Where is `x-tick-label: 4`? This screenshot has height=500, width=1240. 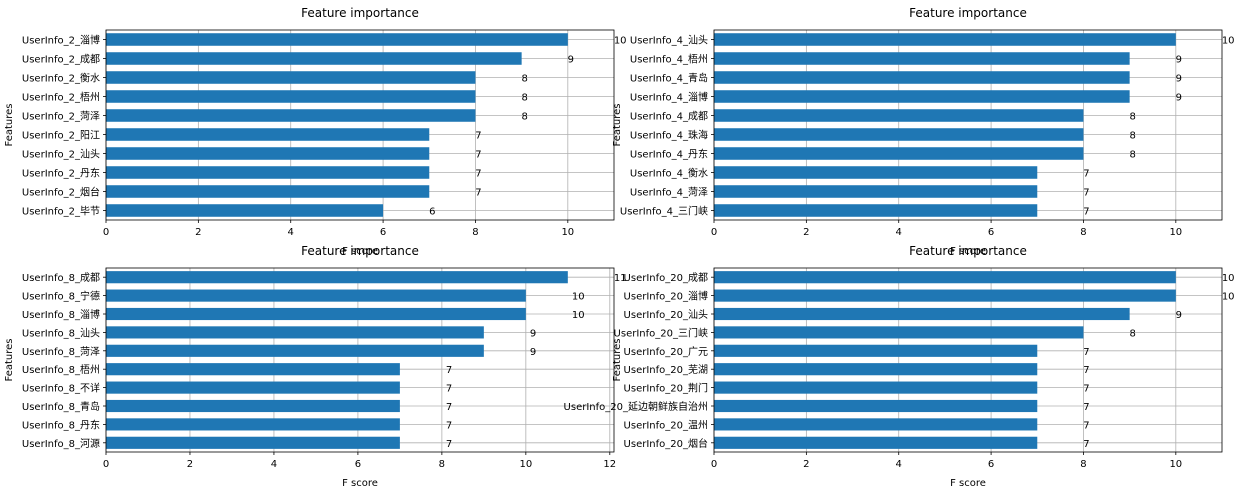 x-tick-label: 4 is located at coordinates (291, 232).